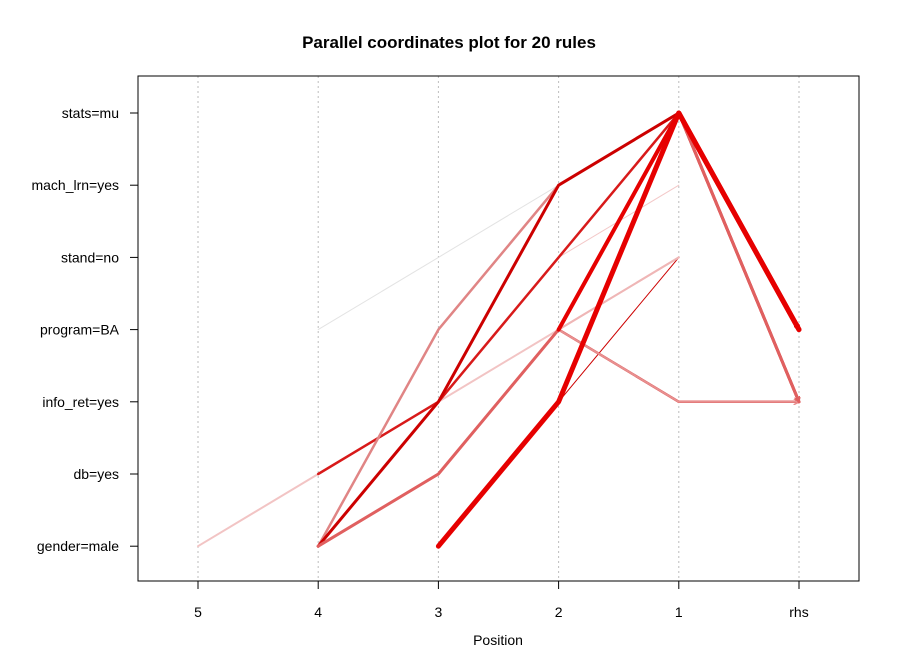  Describe the element at coordinates (798, 612) in the screenshot. I see `x-tick-label: rhs` at that location.